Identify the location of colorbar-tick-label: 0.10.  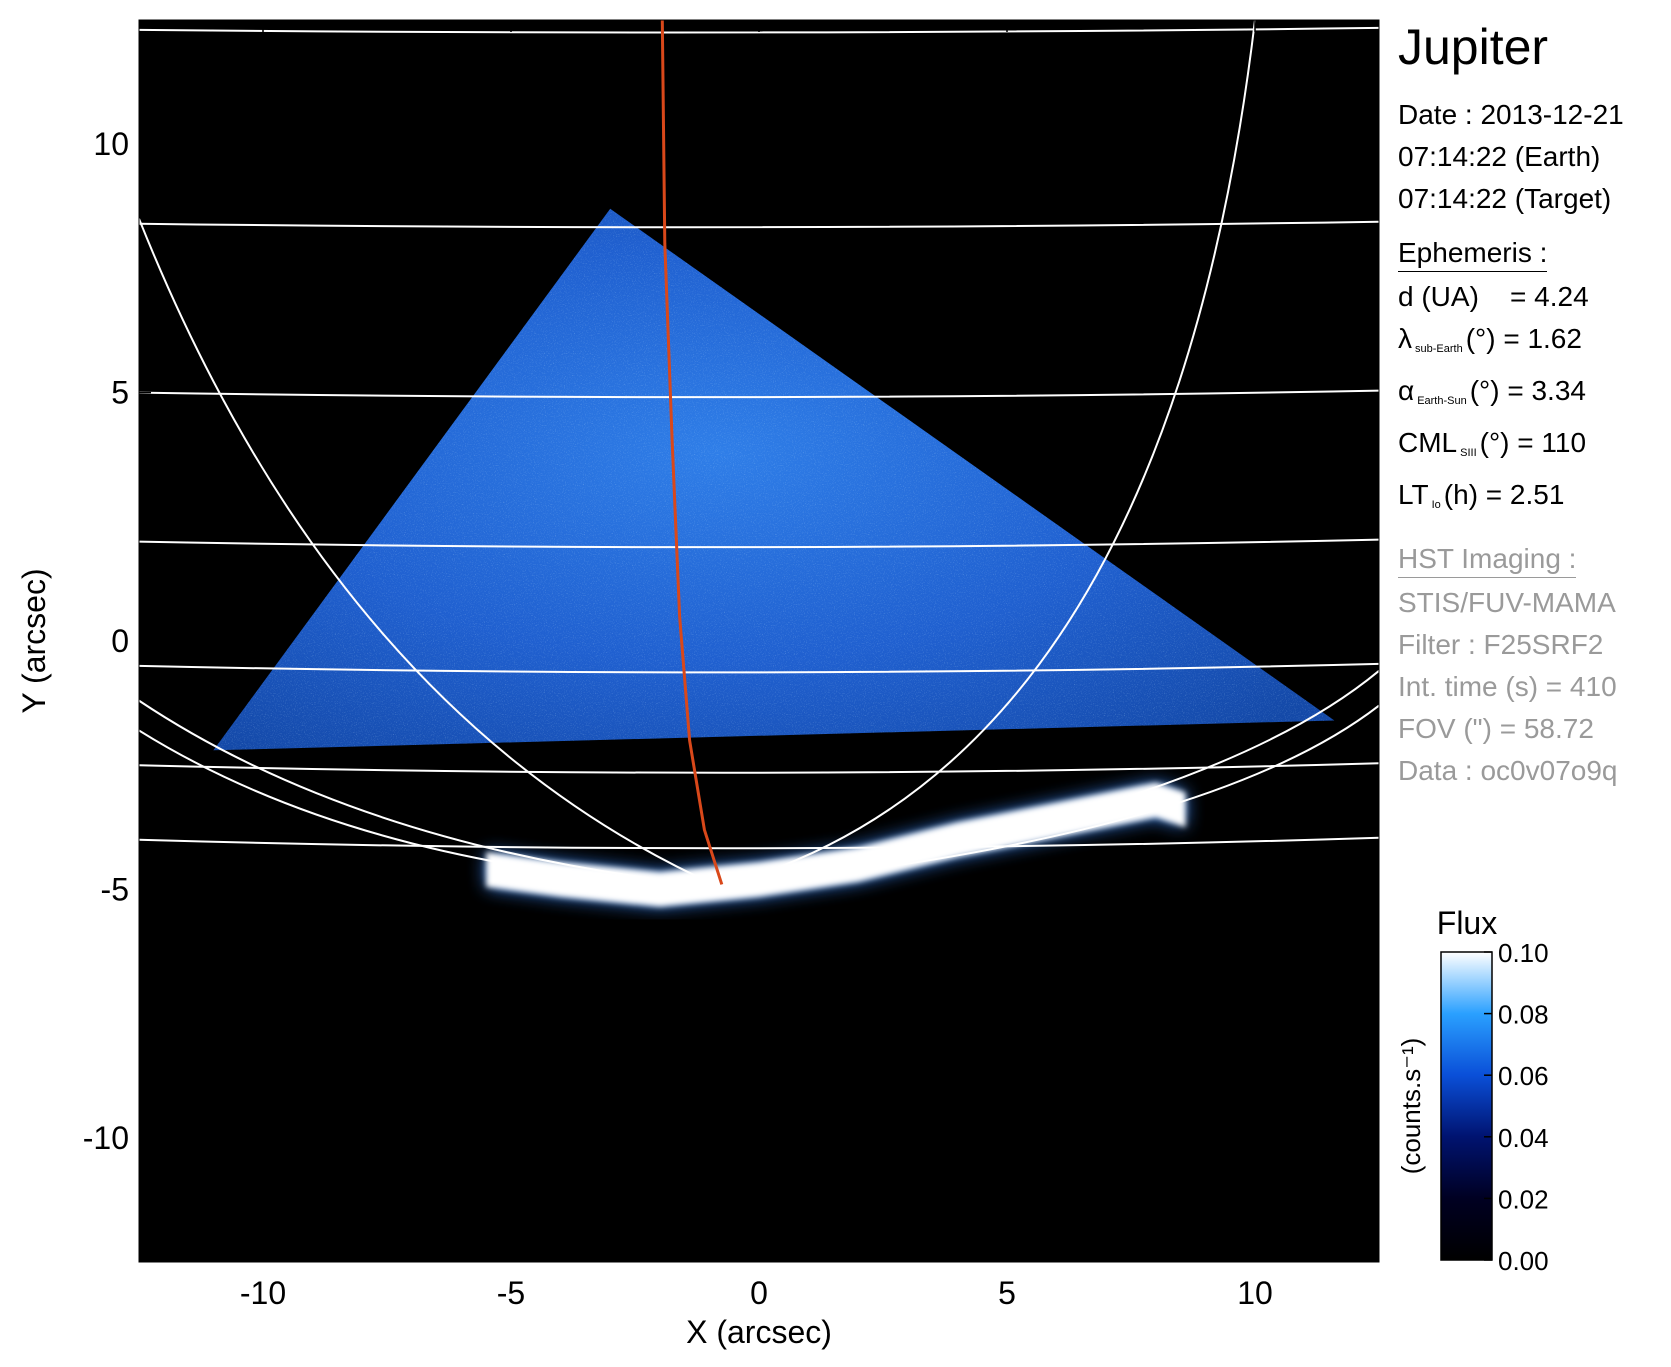
(1523, 953).